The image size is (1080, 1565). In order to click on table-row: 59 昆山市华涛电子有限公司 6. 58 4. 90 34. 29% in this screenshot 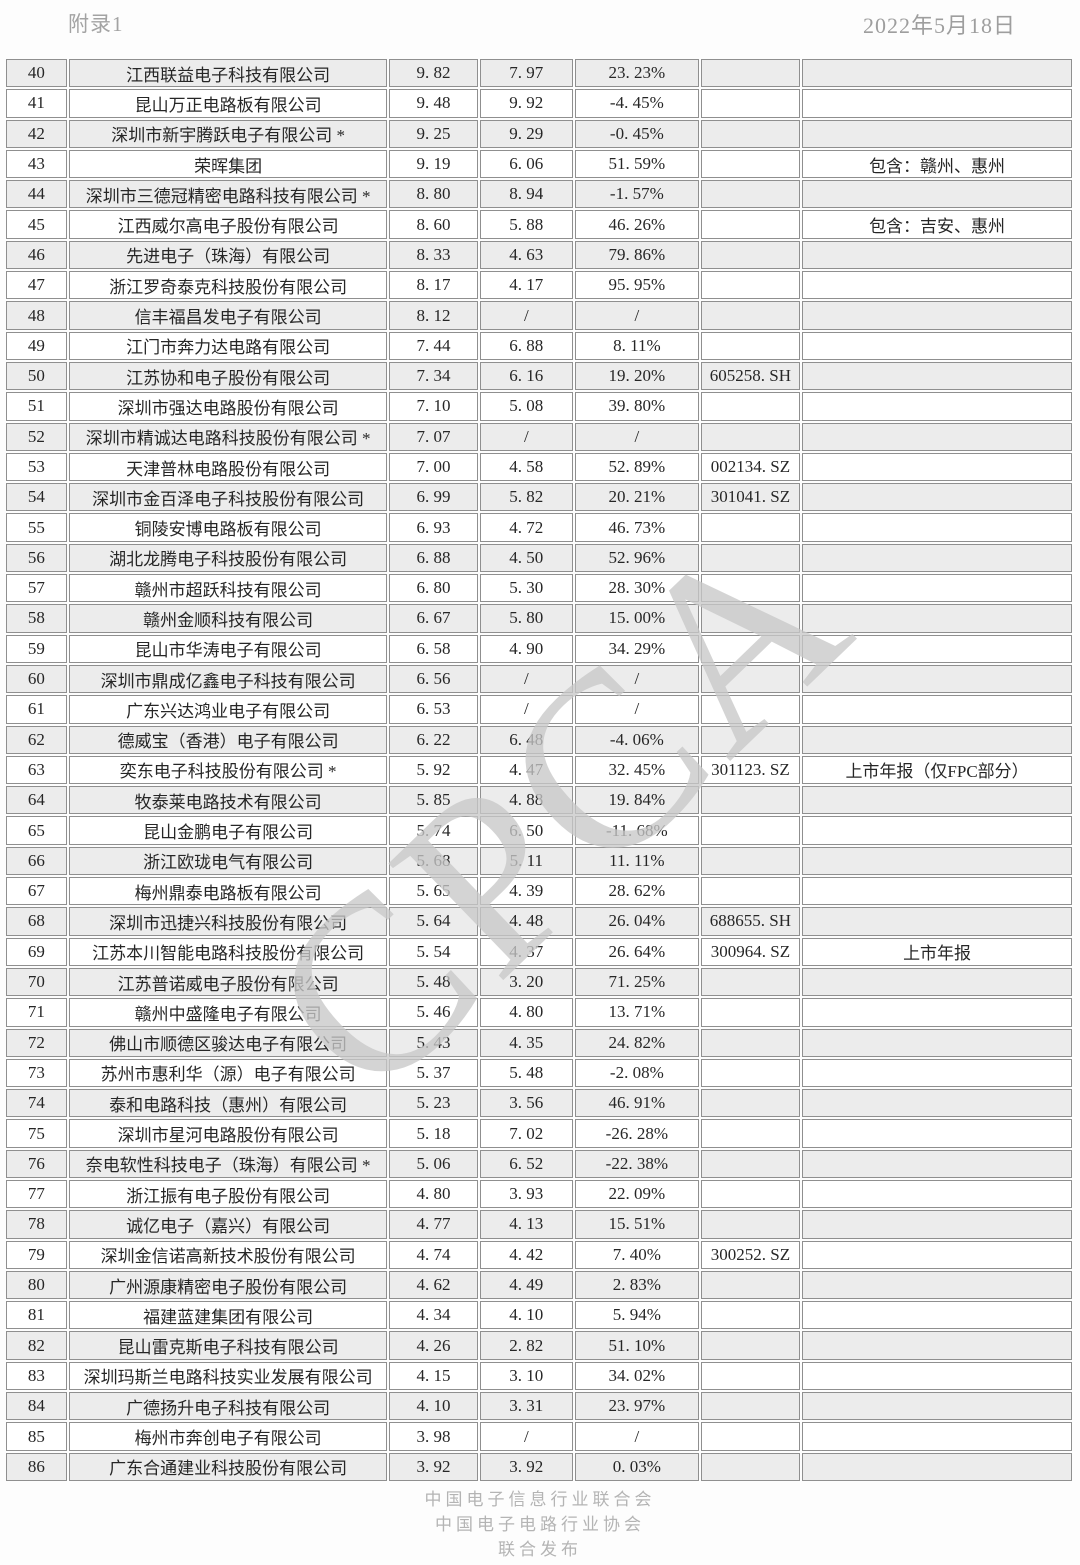, I will do `click(539, 648)`.